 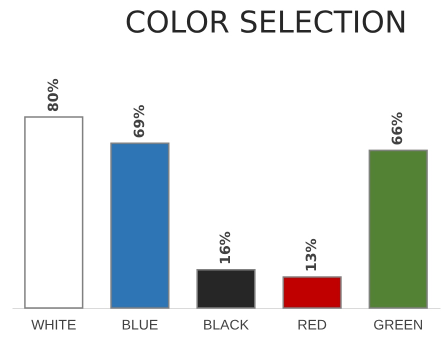 What do you see at coordinates (226, 248) in the screenshot?
I see `data-label: 16%` at bounding box center [226, 248].